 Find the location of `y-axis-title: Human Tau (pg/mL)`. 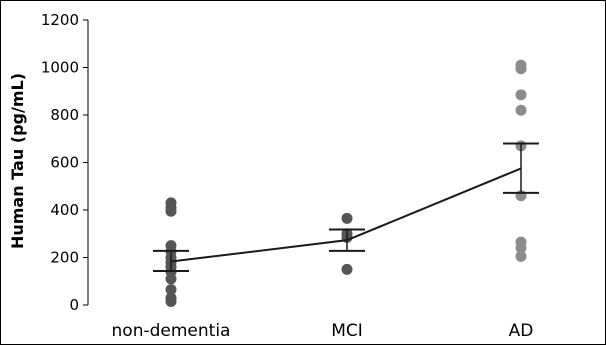

y-axis-title: Human Tau (pg/mL) is located at coordinates (17, 161).